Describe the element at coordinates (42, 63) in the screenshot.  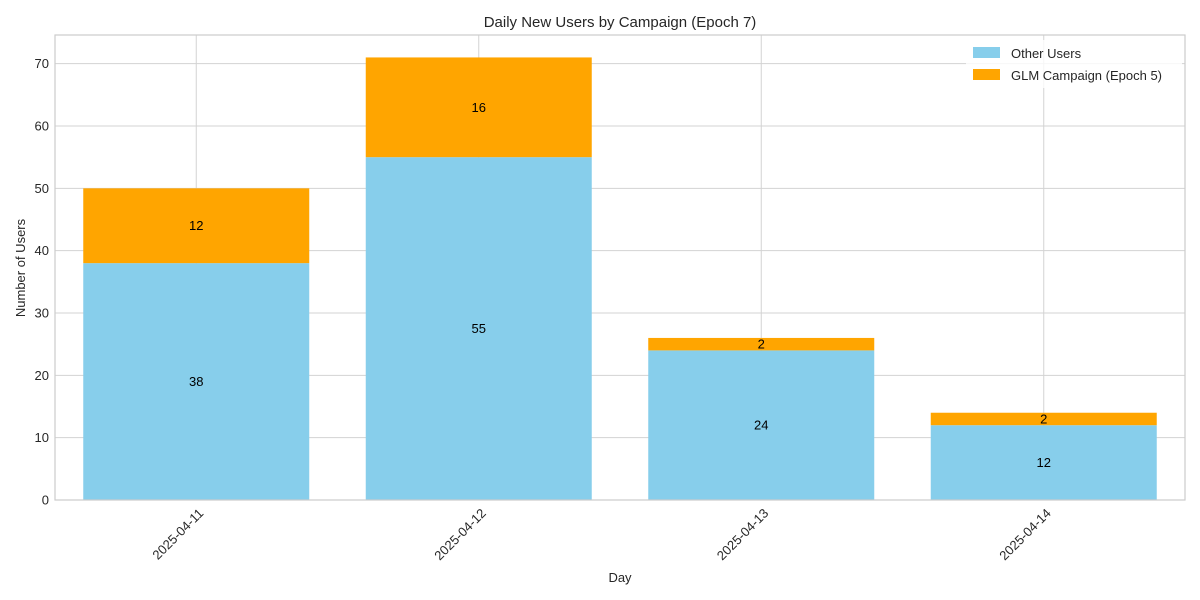
I see `y-tick-label: 70` at that location.